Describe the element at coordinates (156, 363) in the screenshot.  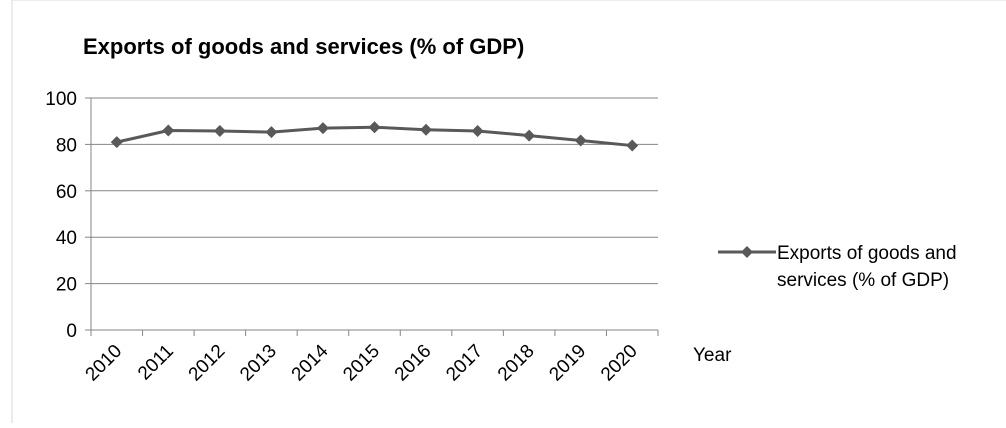
I see `x-tick-label: 2011` at that location.